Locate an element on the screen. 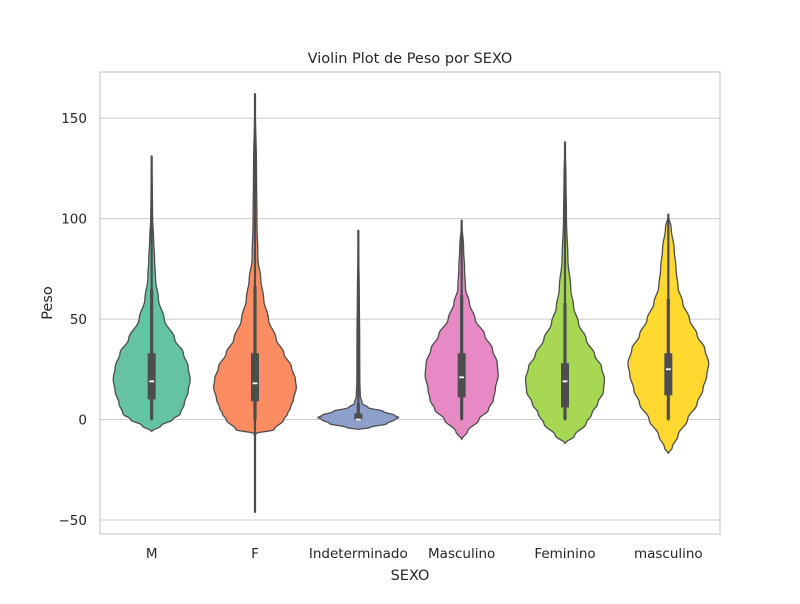 The width and height of the screenshot is (800, 604). x-tick-label: masculino is located at coordinates (668, 554).